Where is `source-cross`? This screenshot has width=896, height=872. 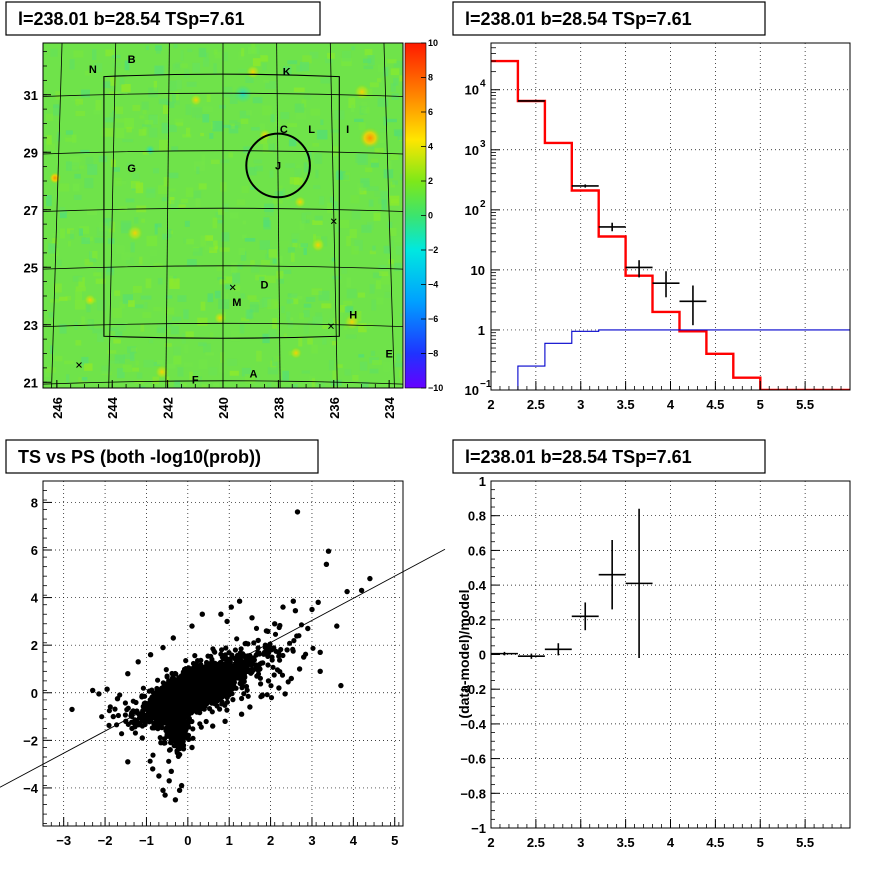
source-cross is located at coordinates (232, 287).